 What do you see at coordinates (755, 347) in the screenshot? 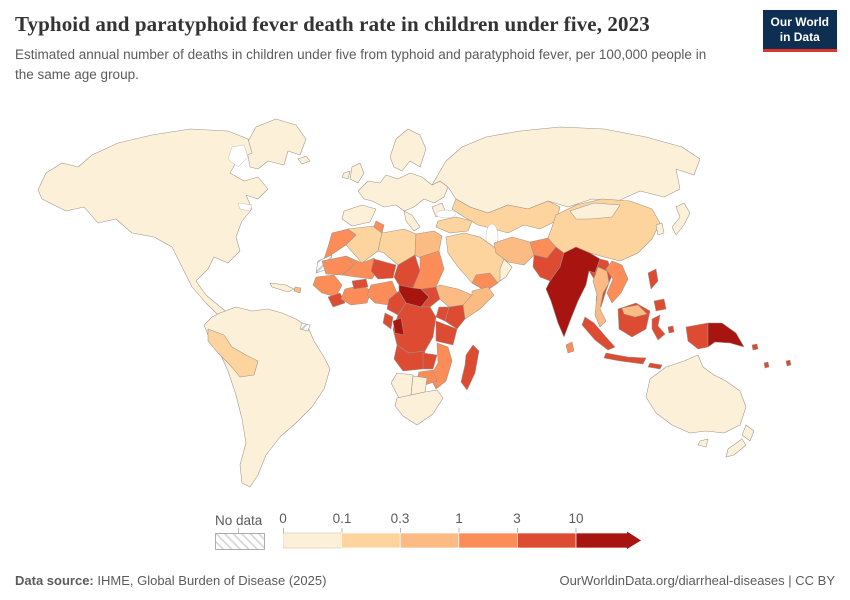
I see `region-solomon-islands` at bounding box center [755, 347].